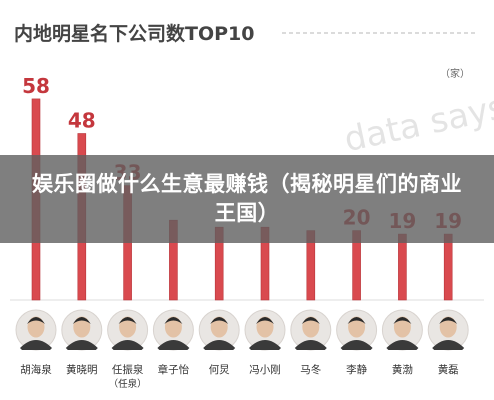  What do you see at coordinates (356, 369) in the screenshot?
I see `category-label-8: 李静` at bounding box center [356, 369].